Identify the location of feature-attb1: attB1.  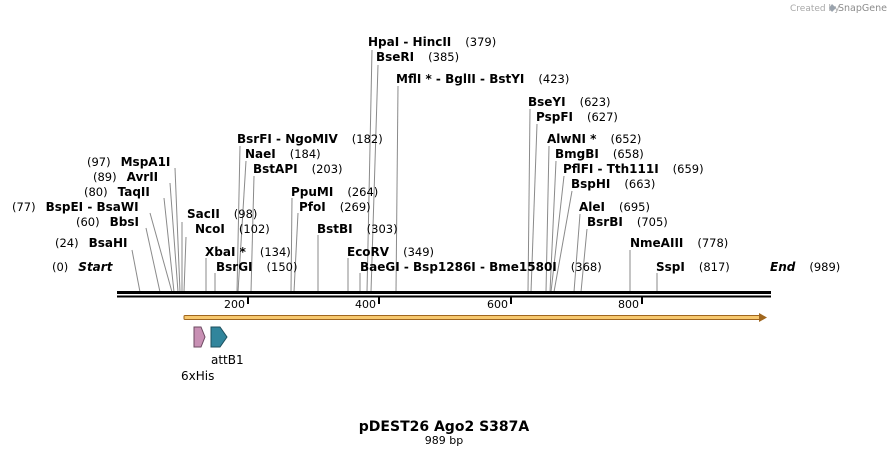
(227, 346).